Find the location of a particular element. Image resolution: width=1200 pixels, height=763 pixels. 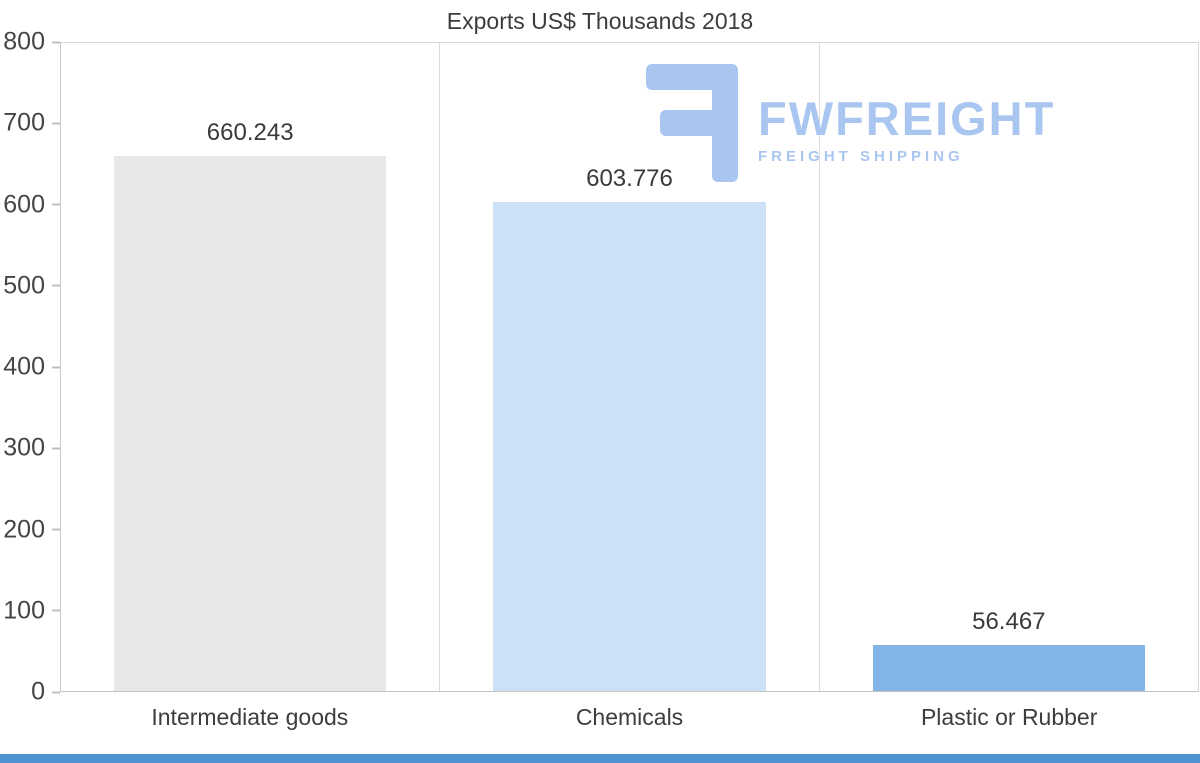

y-tick-label: 500 is located at coordinates (24, 285).